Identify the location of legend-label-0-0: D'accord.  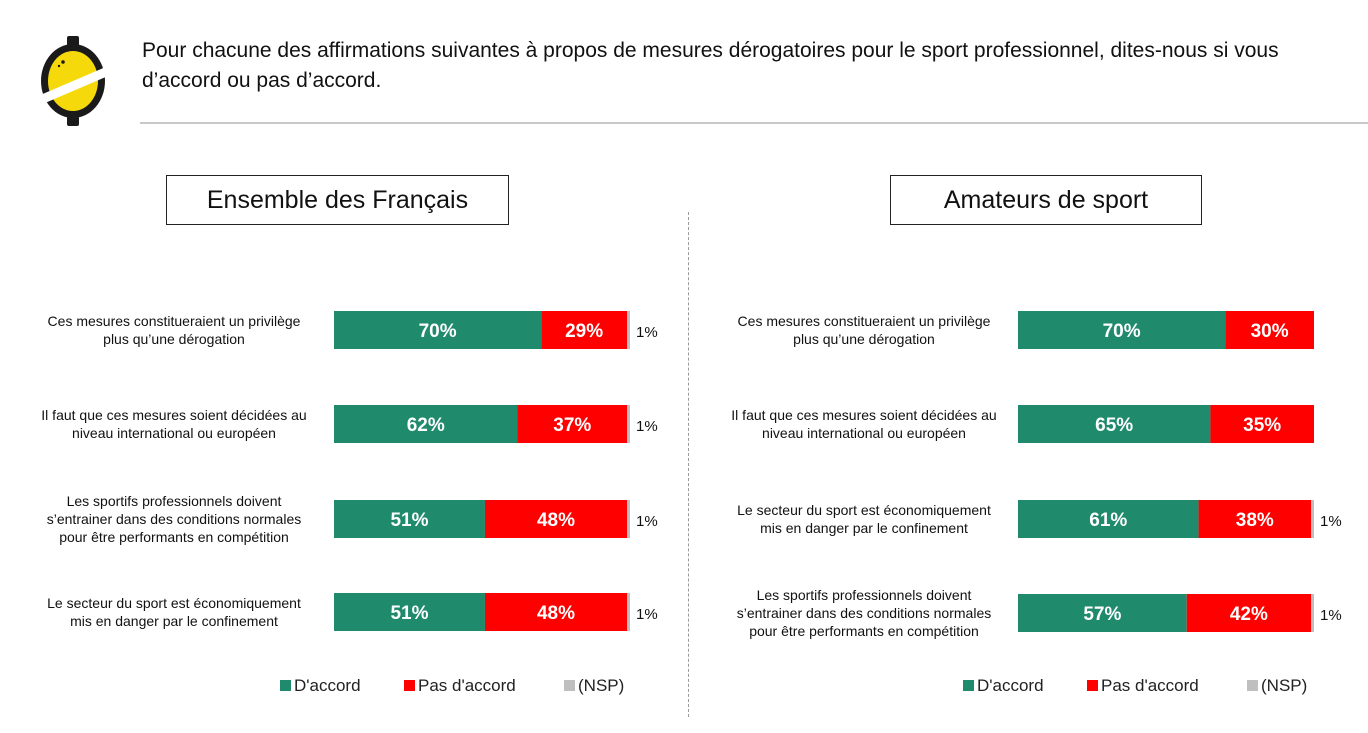
(327, 685).